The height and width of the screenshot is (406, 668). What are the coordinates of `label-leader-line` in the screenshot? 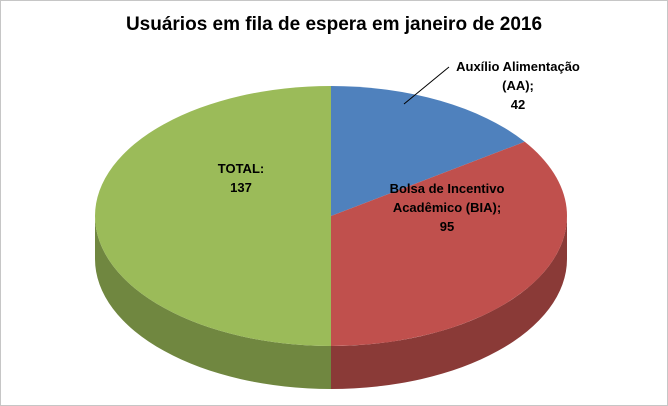 It's located at (426, 85).